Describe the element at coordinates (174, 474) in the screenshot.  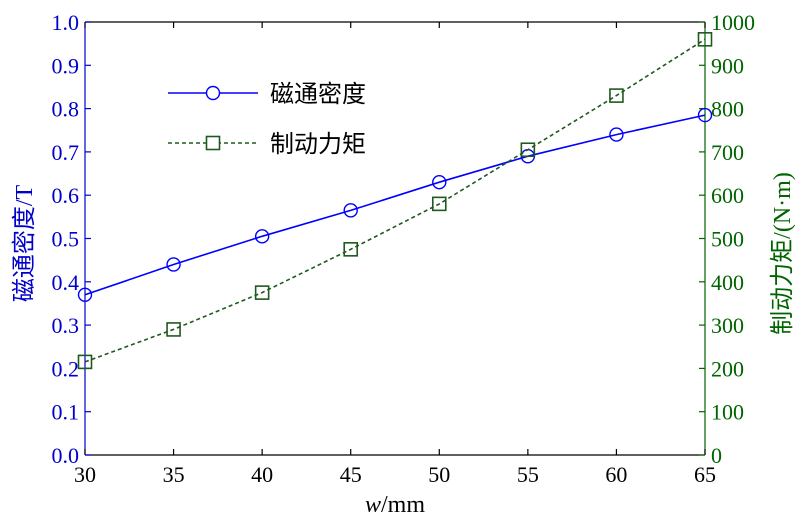
I see `x-tick-label: 35` at that location.